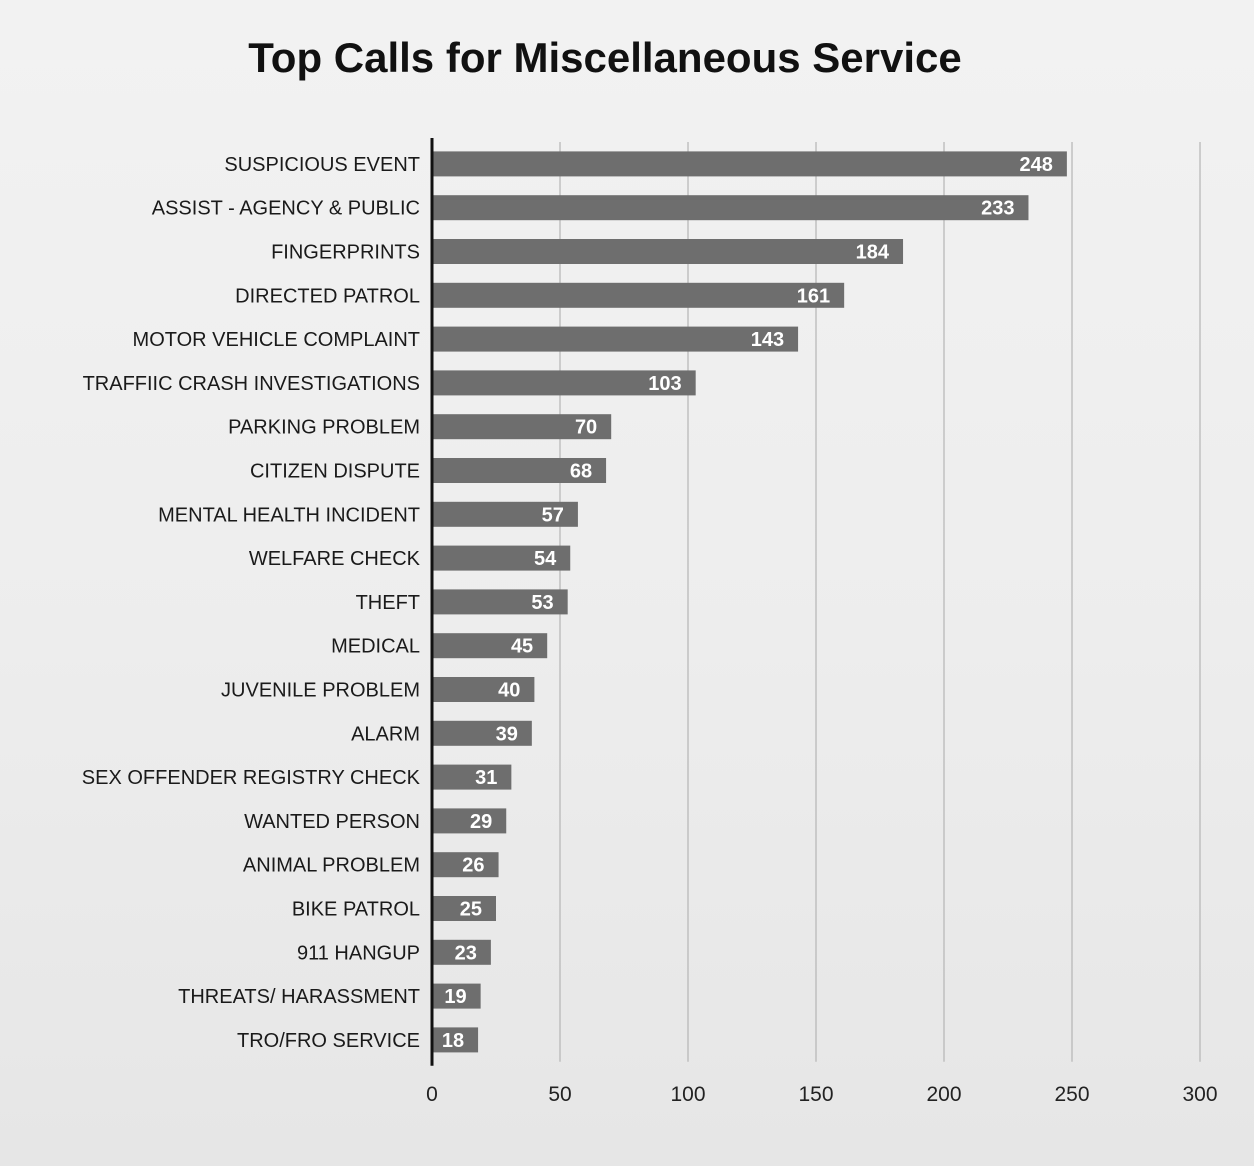  Describe the element at coordinates (432, 1094) in the screenshot. I see `x-tick-label: 0` at that location.